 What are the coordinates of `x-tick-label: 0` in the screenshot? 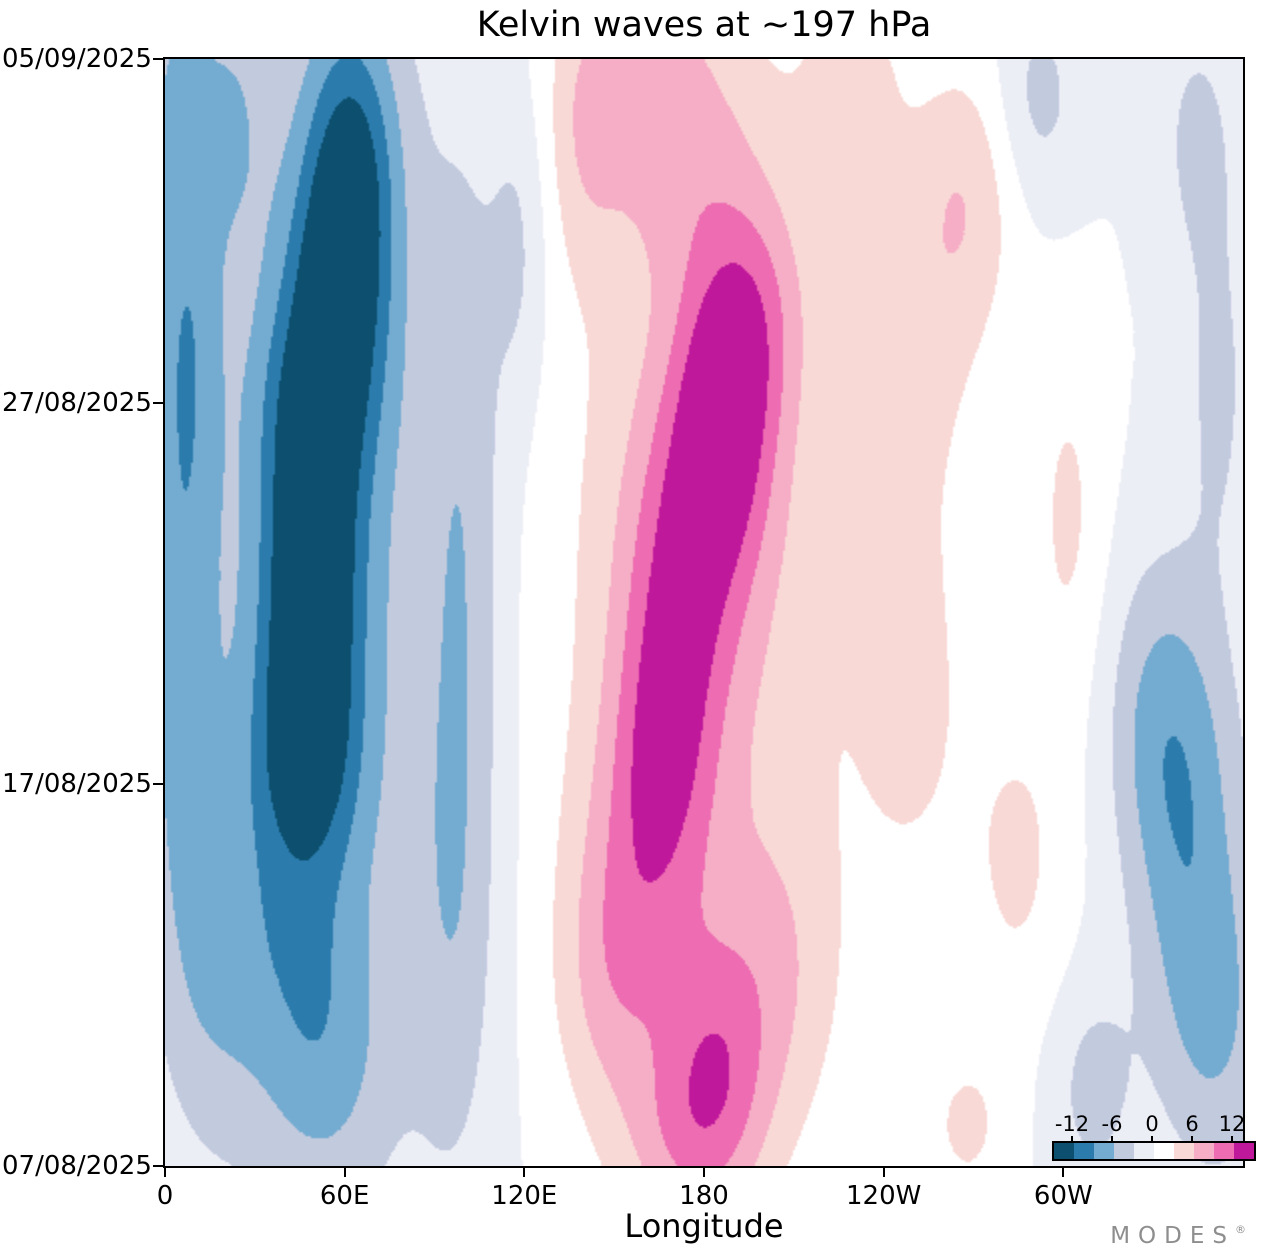 It's located at (165, 1196).